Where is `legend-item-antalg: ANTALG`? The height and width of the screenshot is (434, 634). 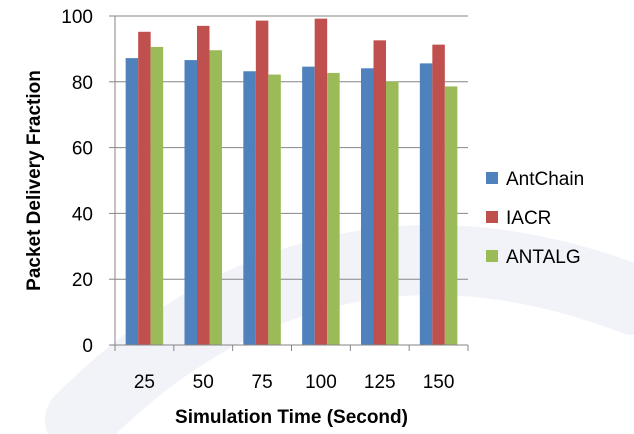 legend-item-antalg: ANTALG is located at coordinates (533, 257).